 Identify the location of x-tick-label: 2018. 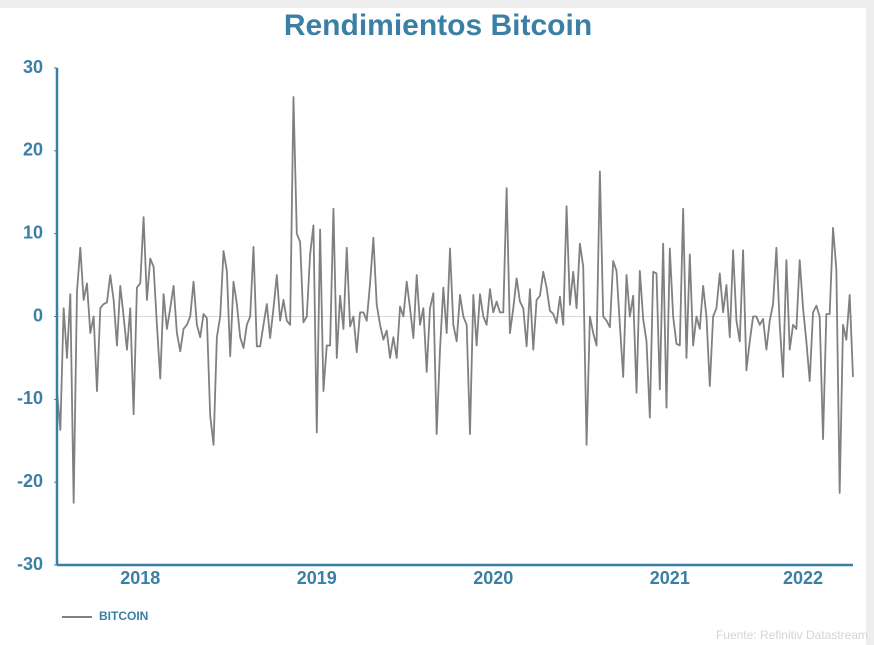
(140, 578).